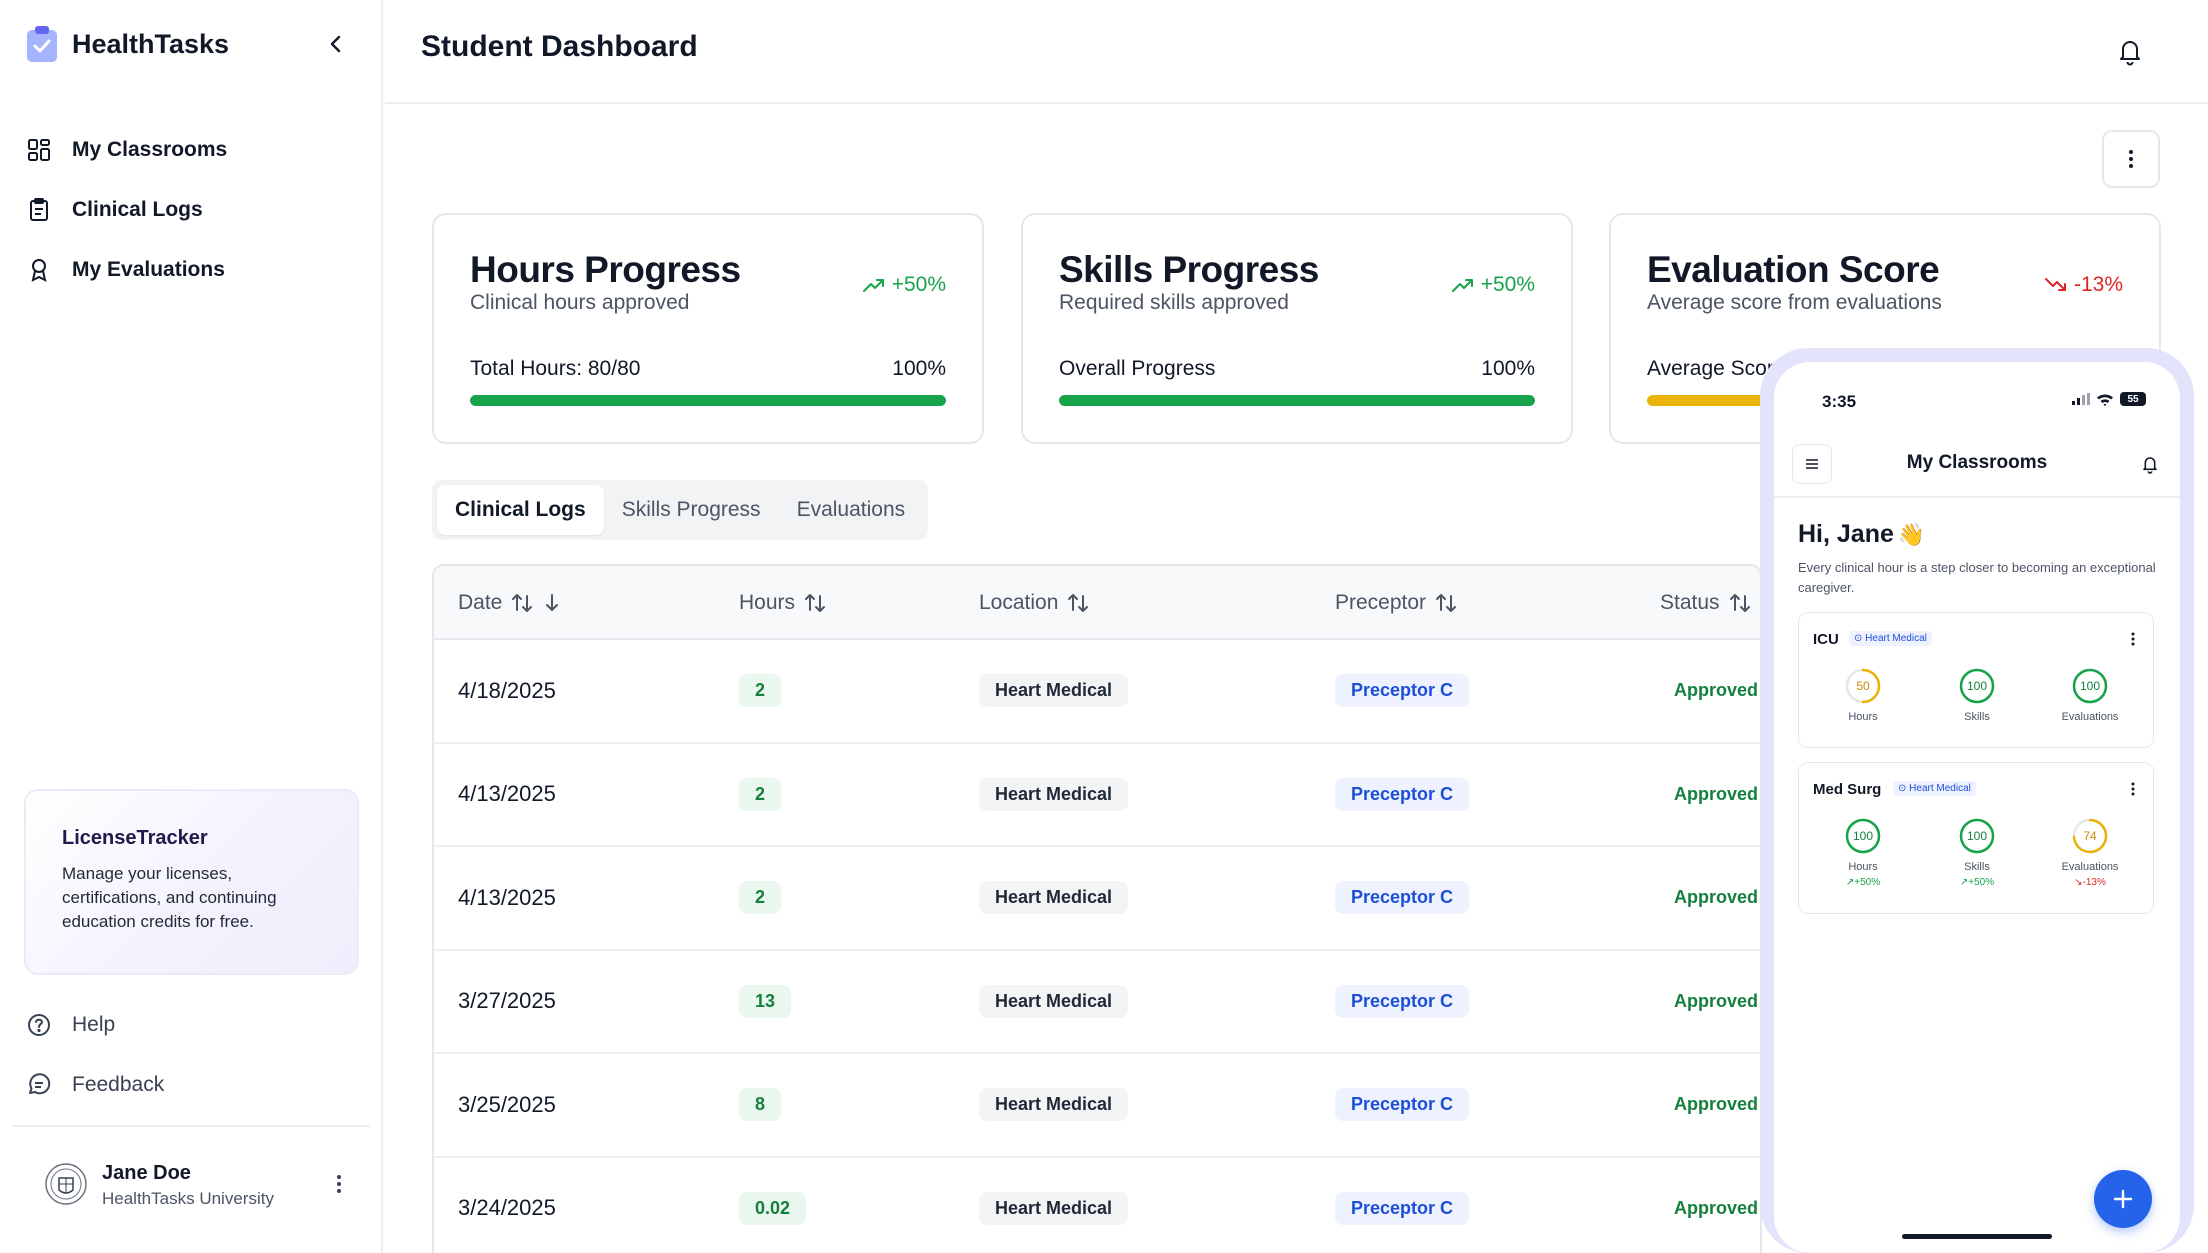 This screenshot has height=1253, width=2208. I want to click on column-header-preceptor: Preceptor, so click(1396, 603).